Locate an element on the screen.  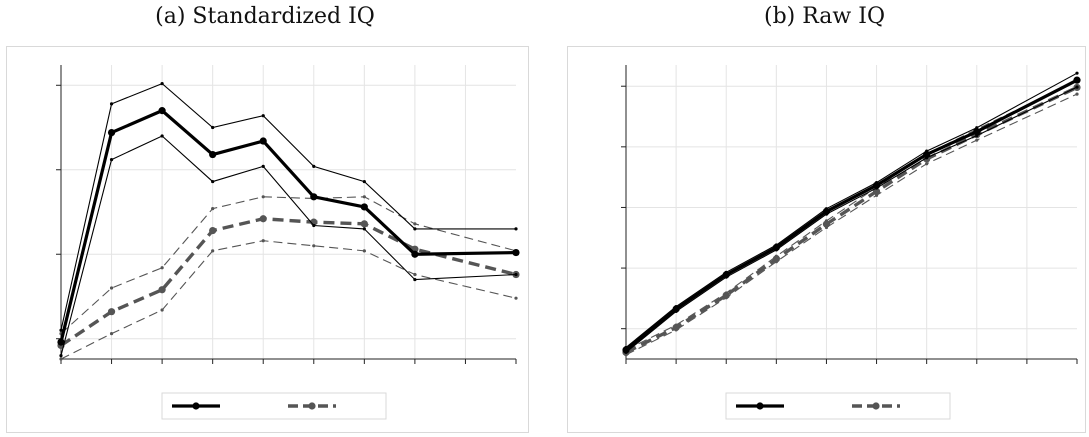
control-series-line is located at coordinates (288, 282).